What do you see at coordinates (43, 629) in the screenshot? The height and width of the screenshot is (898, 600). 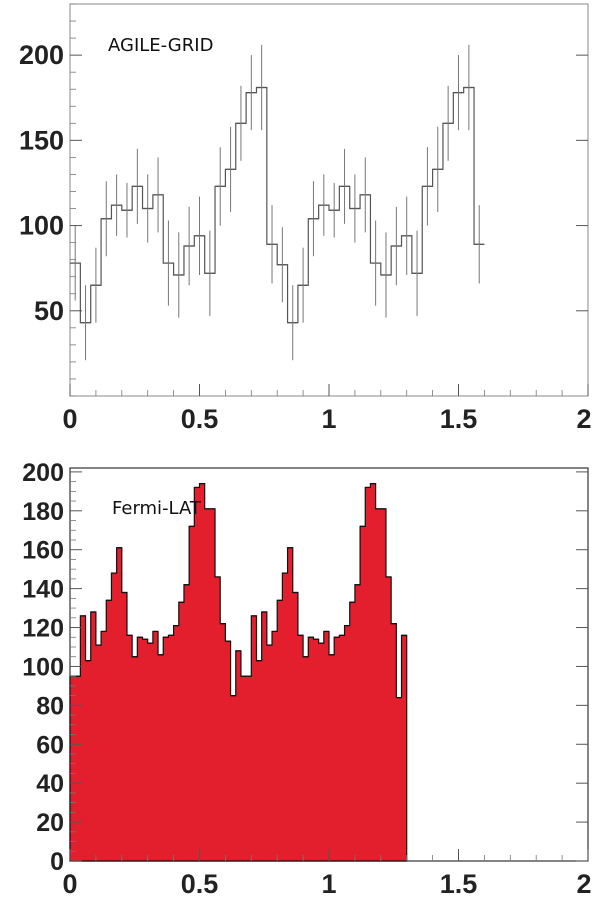 I see `fermi-lat-y-tick-label: 120` at bounding box center [43, 629].